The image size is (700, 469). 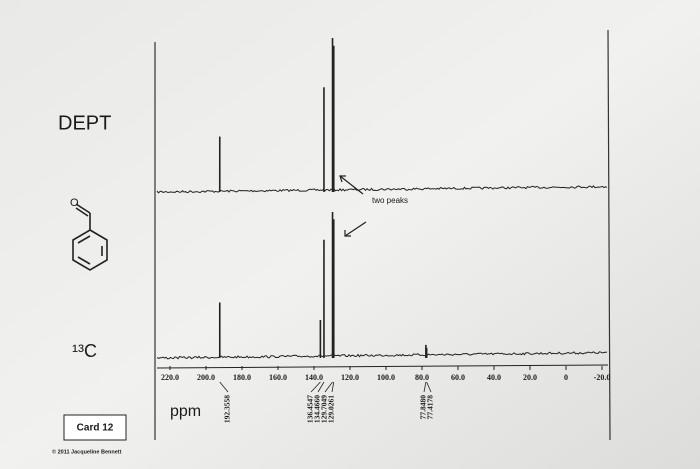 What do you see at coordinates (278, 377) in the screenshot?
I see `x-tick-label: 160.0` at bounding box center [278, 377].